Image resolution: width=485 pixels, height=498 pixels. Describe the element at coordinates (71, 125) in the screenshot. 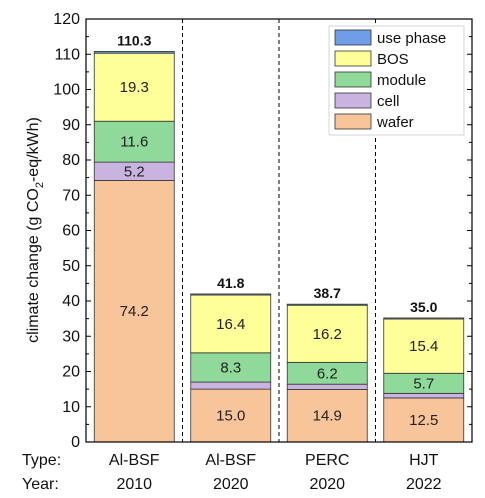

I see `y-tick-label: 90` at that location.